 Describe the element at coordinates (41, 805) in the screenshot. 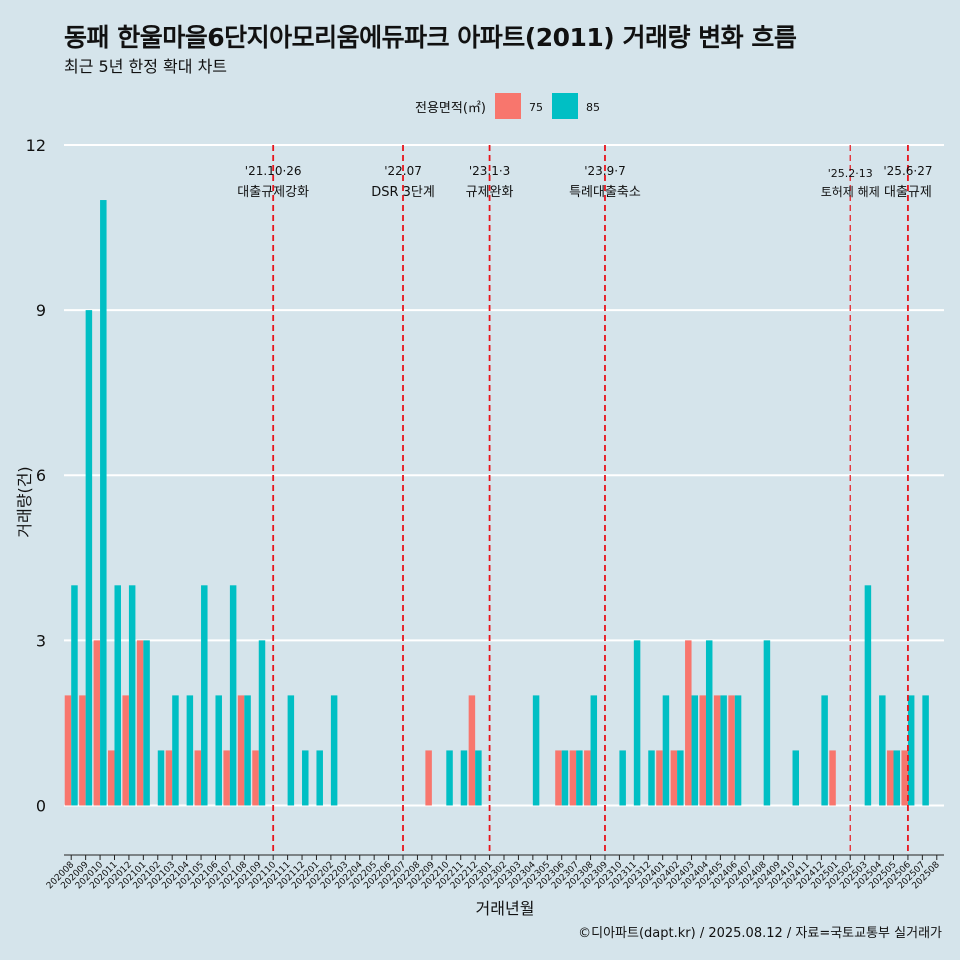

I see `y-tick-label: 0` at that location.